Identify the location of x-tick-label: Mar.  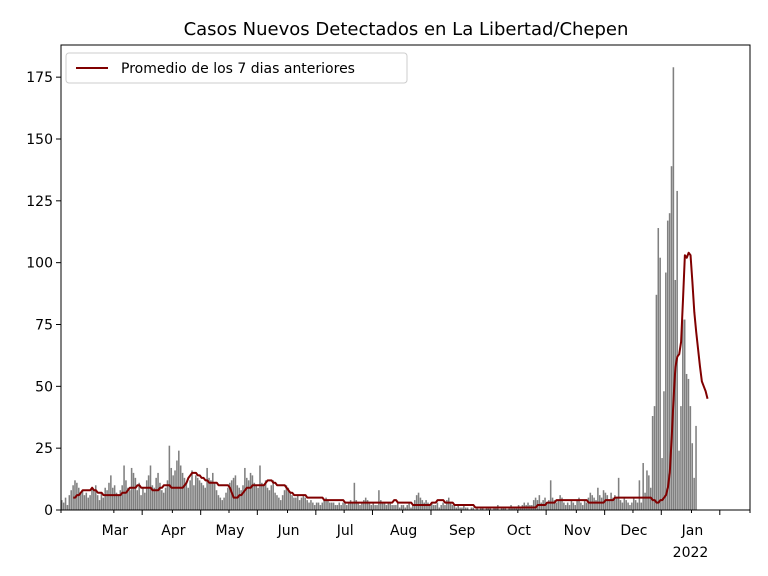
(115, 531).